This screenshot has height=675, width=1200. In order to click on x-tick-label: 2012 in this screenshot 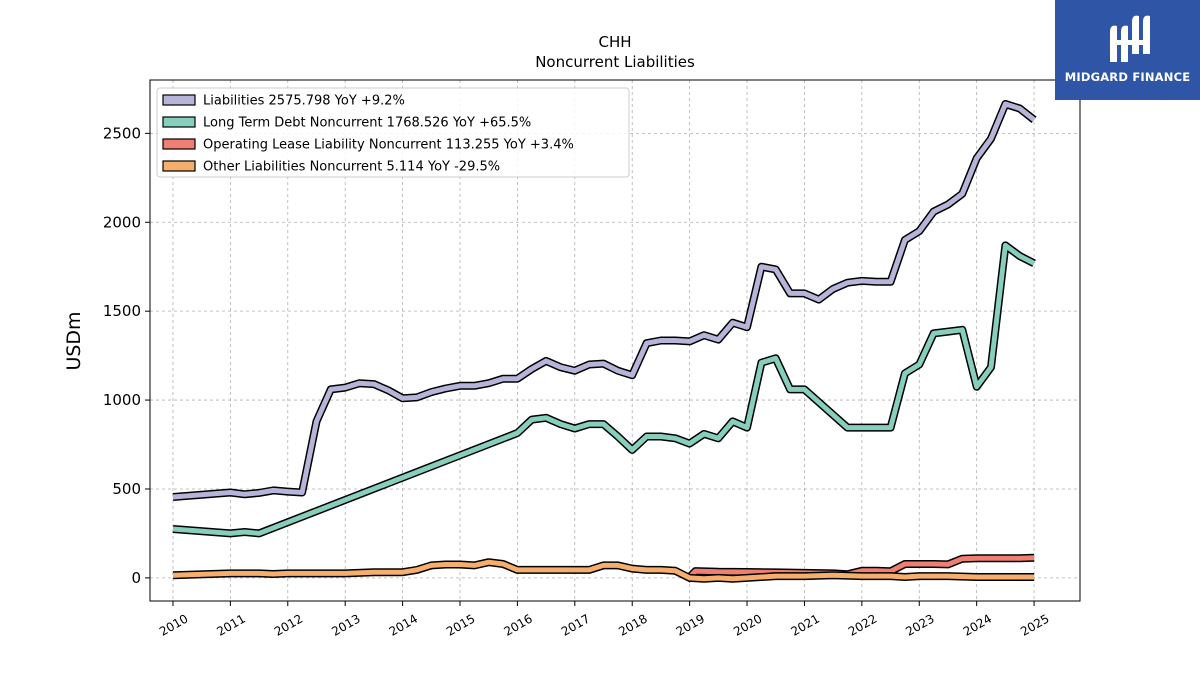, I will do `click(288, 624)`.